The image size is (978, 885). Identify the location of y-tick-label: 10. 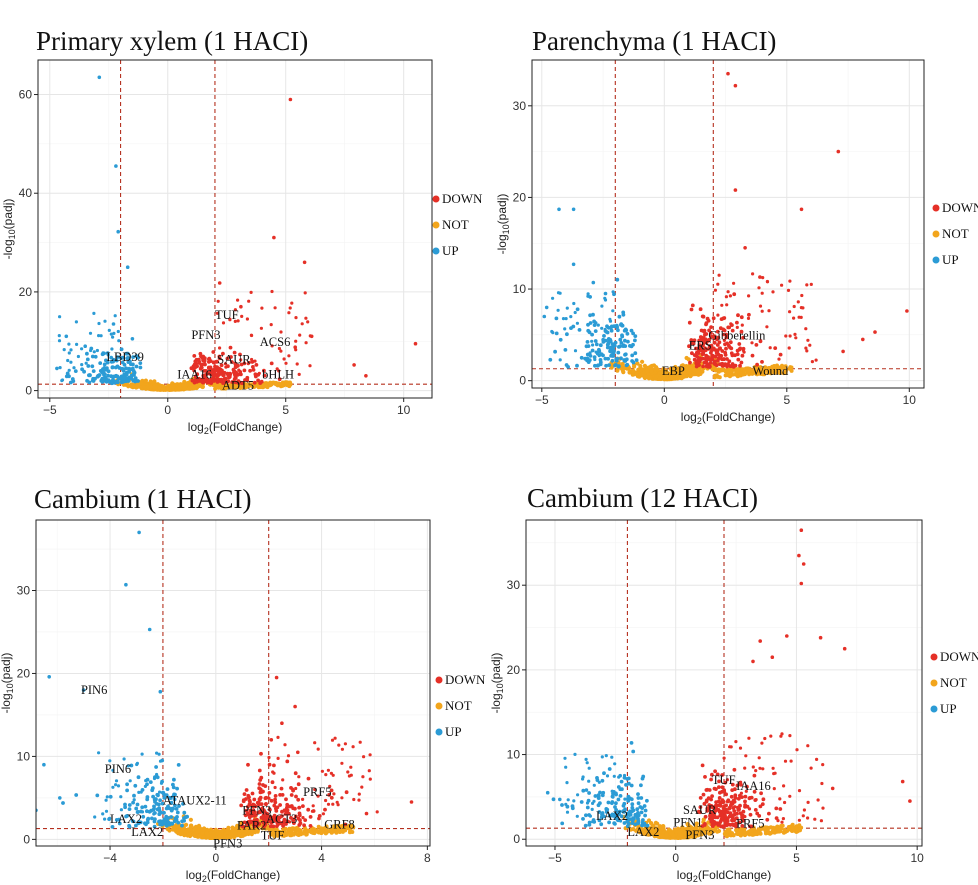
(520, 289).